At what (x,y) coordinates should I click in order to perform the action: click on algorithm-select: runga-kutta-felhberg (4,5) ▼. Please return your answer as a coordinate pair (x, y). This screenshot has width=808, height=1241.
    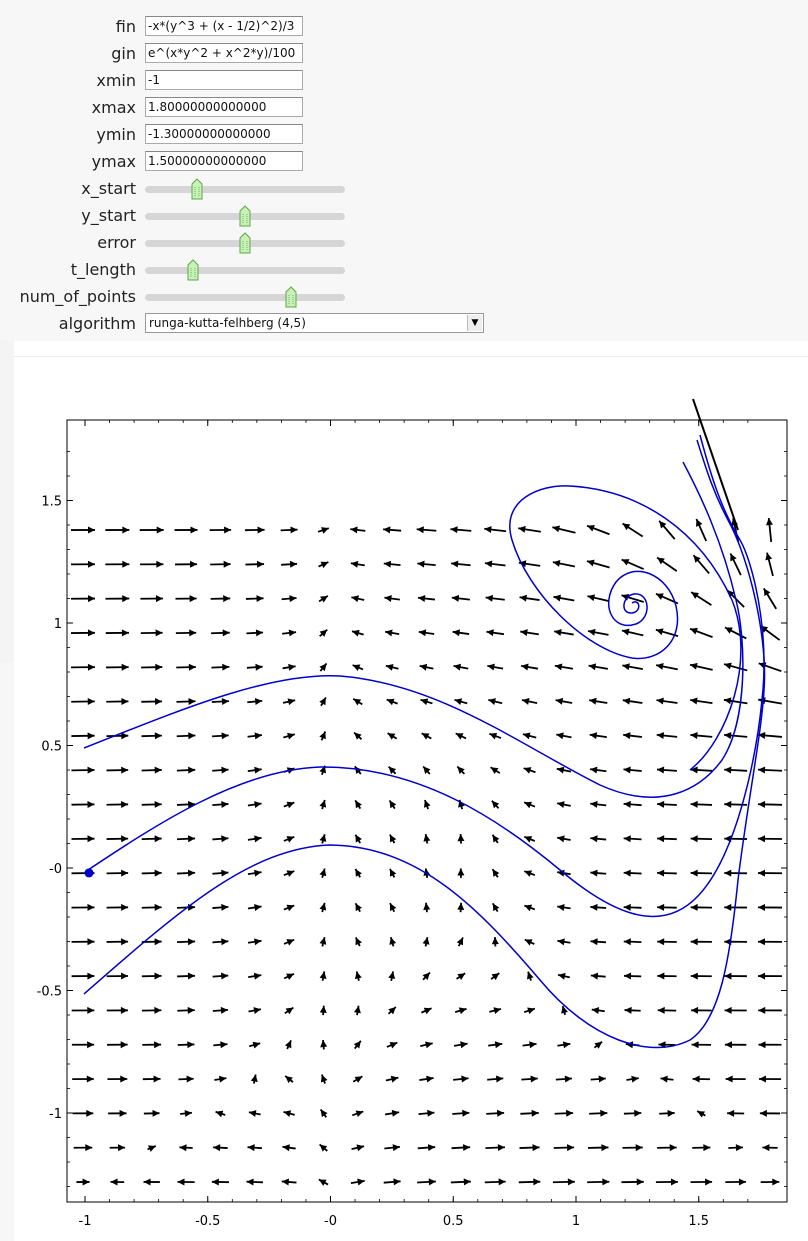
    Looking at the image, I should click on (314, 323).